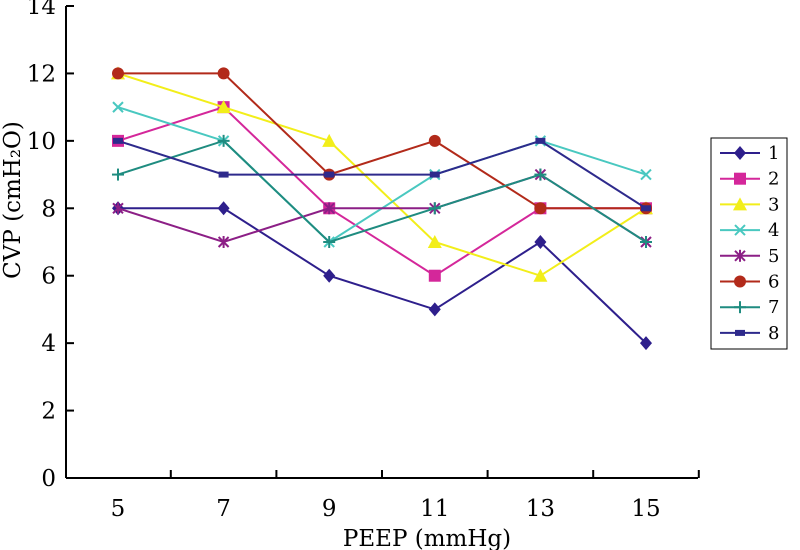 This screenshot has height=550, width=800. I want to click on x-tick-label: 11, so click(434, 509).